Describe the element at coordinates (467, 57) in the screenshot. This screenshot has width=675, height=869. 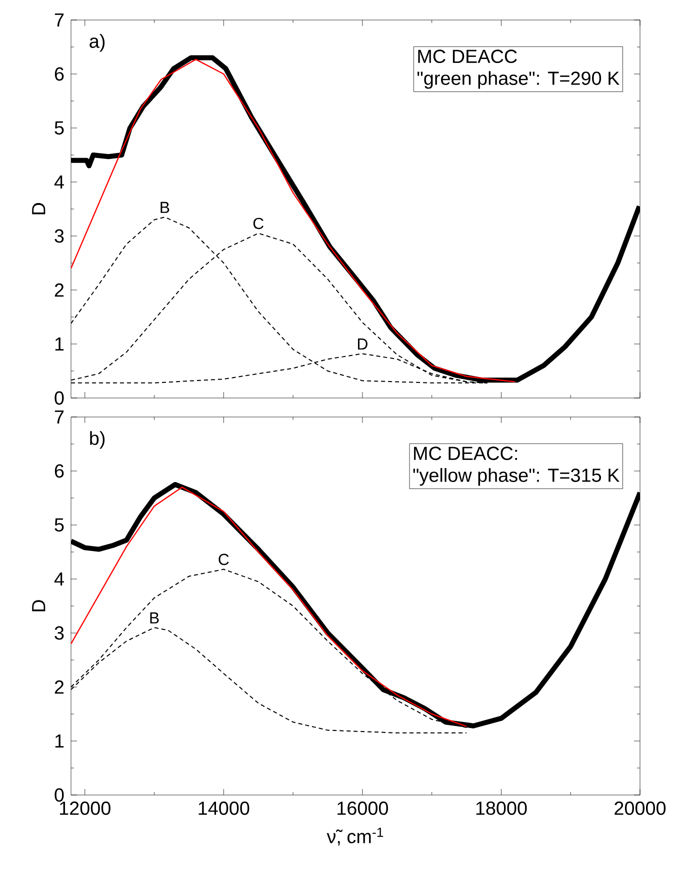
I see `annotation: MC DEACC` at that location.